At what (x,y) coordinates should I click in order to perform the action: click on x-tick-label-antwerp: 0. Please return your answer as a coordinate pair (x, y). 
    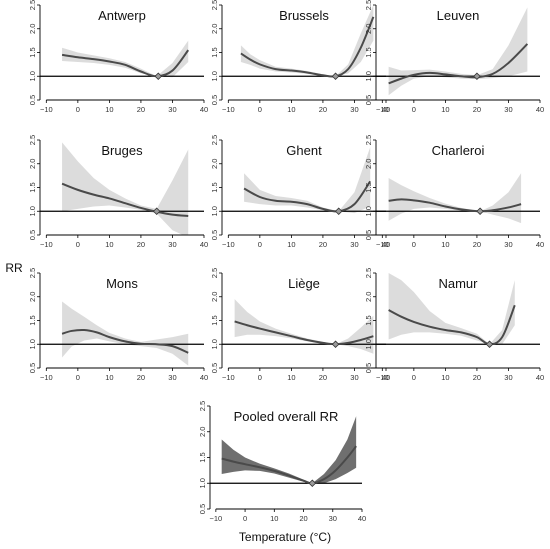
    Looking at the image, I should click on (78, 109).